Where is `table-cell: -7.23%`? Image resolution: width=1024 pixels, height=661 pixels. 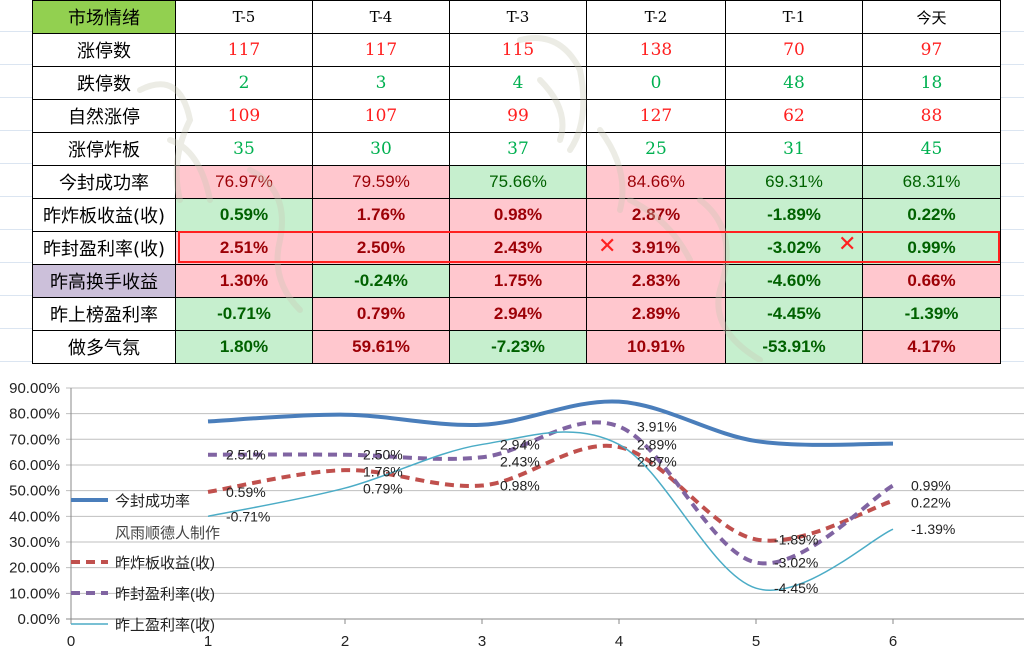 table-cell: -7.23% is located at coordinates (518, 347).